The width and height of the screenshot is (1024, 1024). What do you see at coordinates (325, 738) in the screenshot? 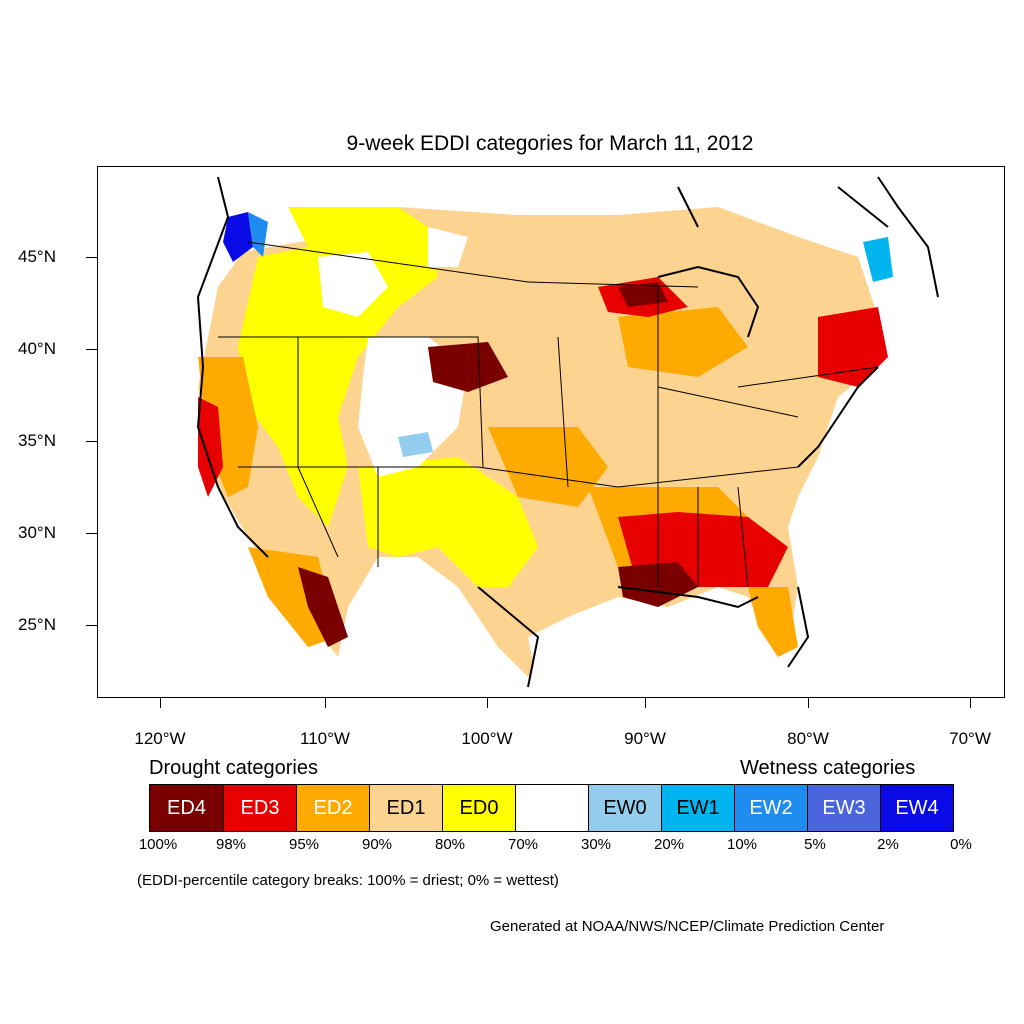
I see `lon-label-110: 110°W` at bounding box center [325, 738].